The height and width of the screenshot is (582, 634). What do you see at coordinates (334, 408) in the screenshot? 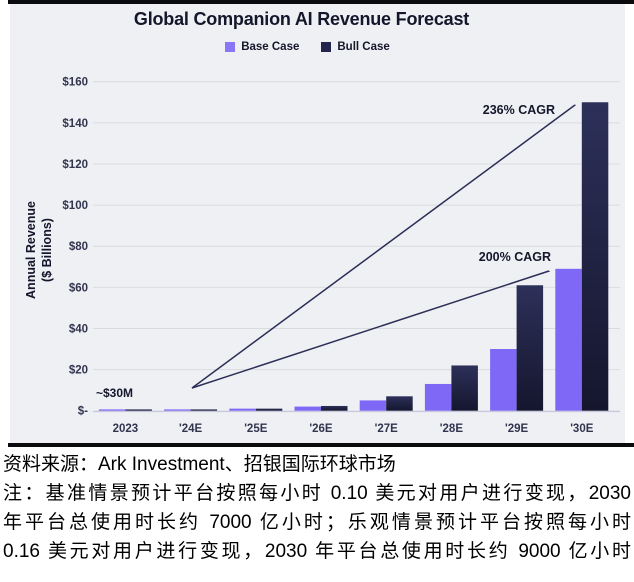
I see `bar-bull-case-26e` at bounding box center [334, 408].